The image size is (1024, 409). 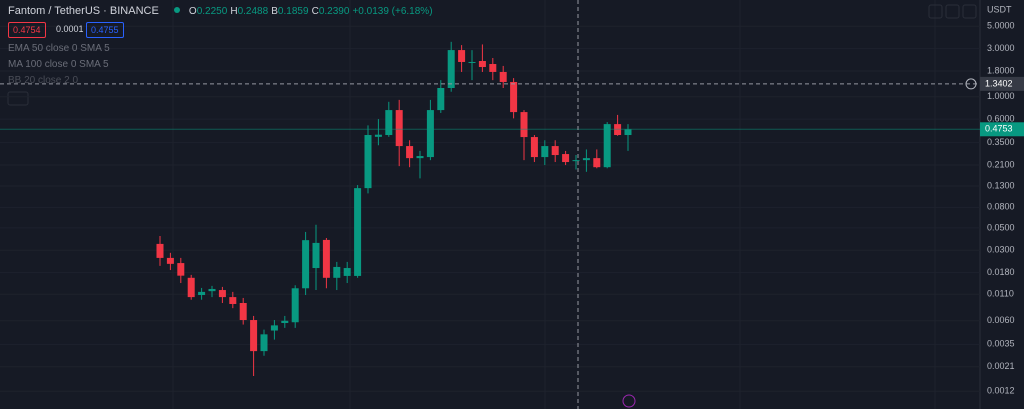 What do you see at coordinates (274, 11) in the screenshot?
I see `ohlc-l: B` at bounding box center [274, 11].